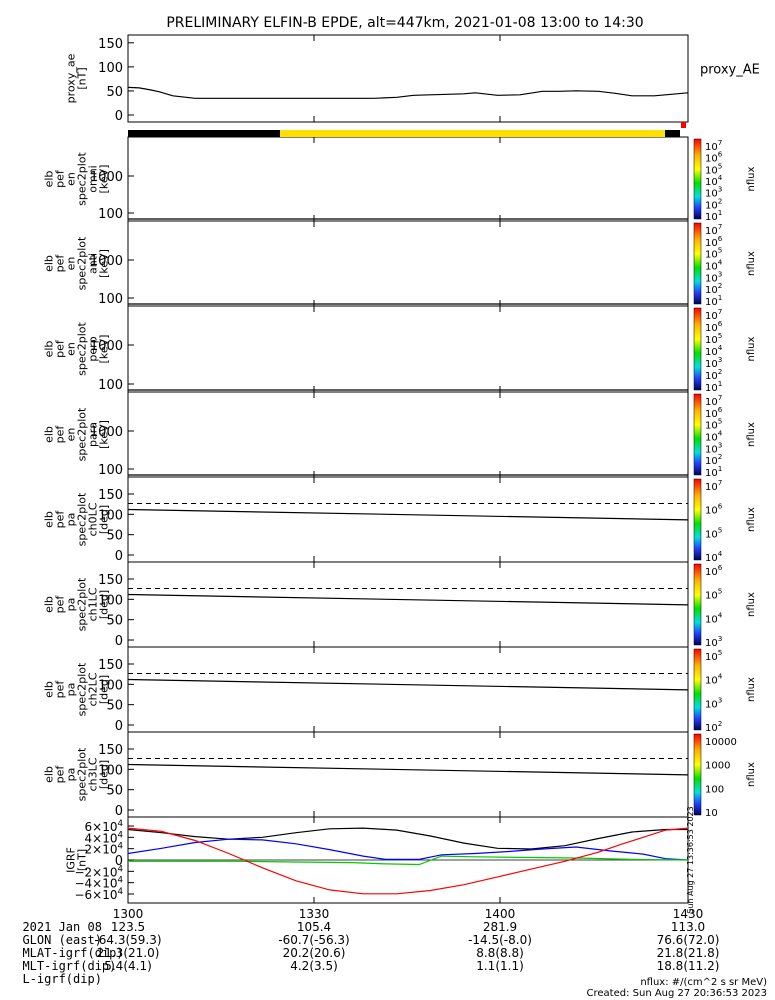 This screenshot has width=775, height=1000. What do you see at coordinates (500, 953) in the screenshot?
I see `footer-value: 8.8(8.8)` at bounding box center [500, 953].